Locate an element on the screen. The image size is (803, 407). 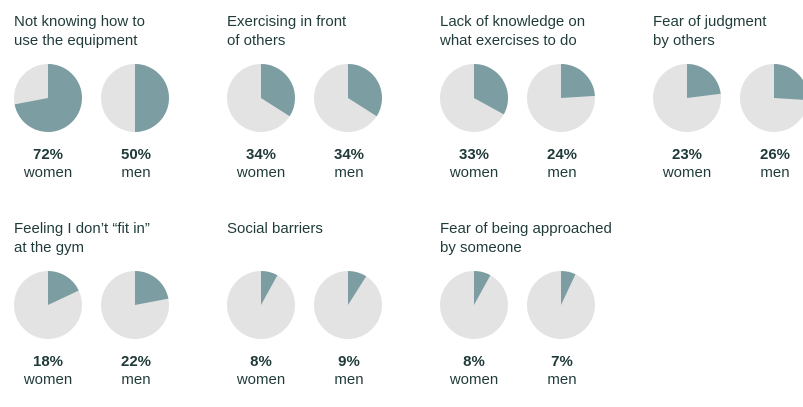
panel-title: Fear of being approached by someone is located at coordinates (526, 238).